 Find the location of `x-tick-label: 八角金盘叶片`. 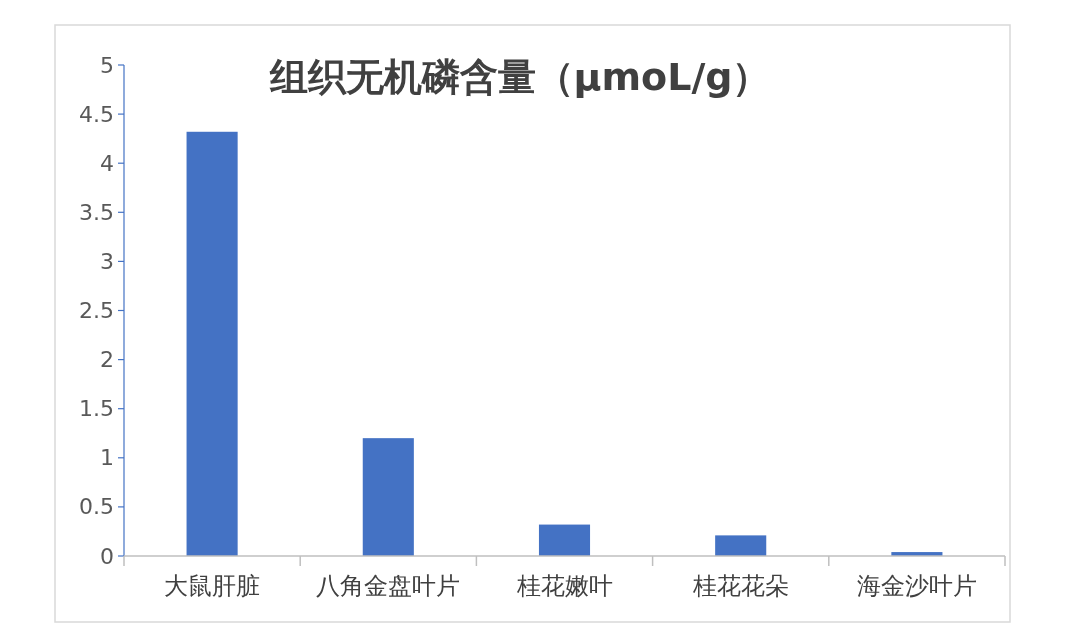

x-tick-label: 八角金盘叶片 is located at coordinates (388, 586).